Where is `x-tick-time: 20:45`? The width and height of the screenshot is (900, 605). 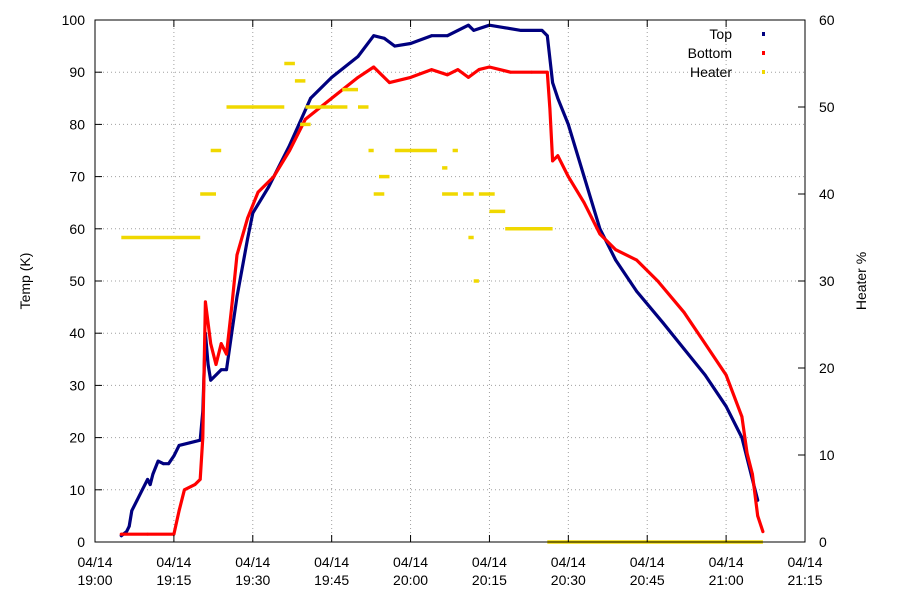
x-tick-time: 20:45 is located at coordinates (647, 580).